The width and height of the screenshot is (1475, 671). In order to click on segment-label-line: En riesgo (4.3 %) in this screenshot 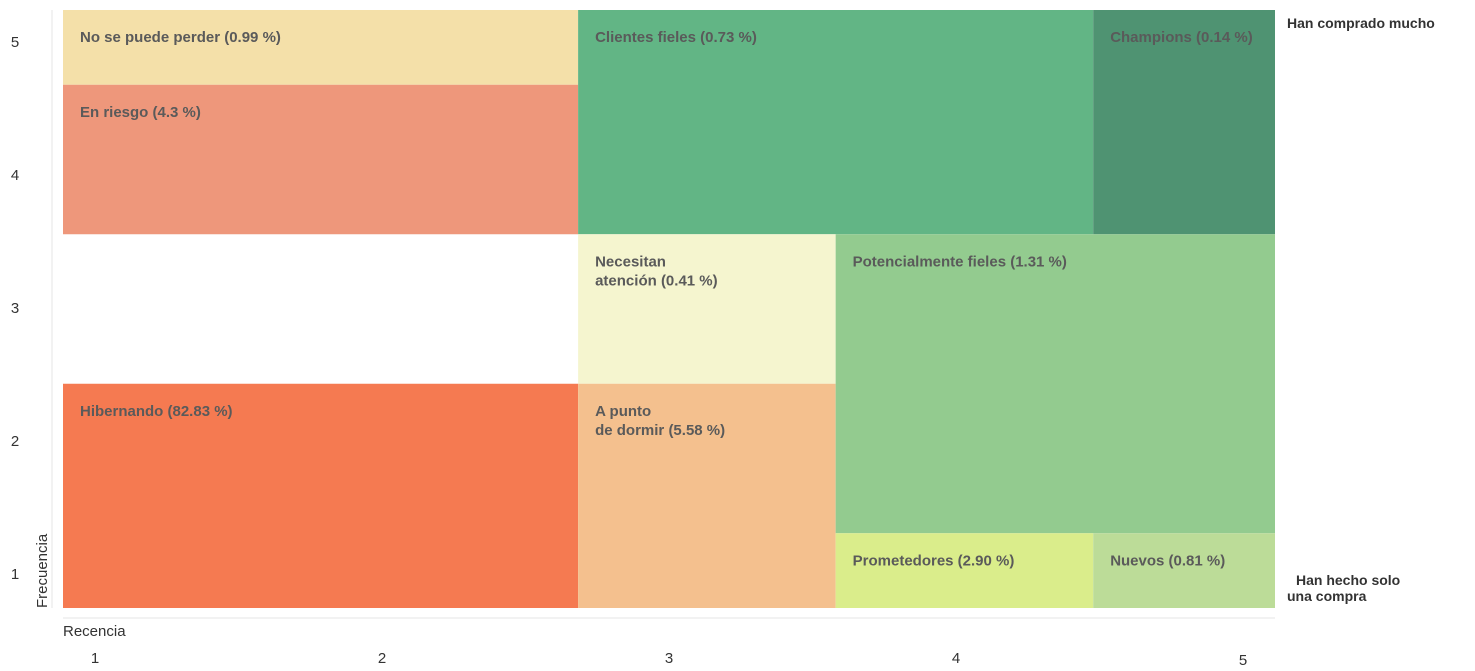, I will do `click(140, 112)`.